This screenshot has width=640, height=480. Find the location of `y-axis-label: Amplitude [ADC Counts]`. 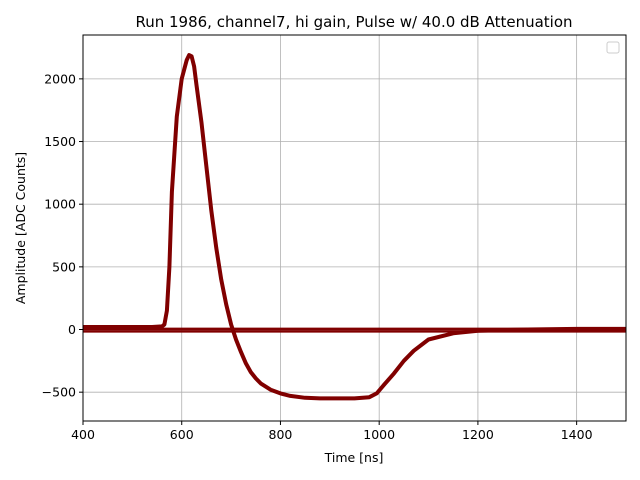

y-axis-label: Amplitude [ADC Counts] is located at coordinates (20, 228).